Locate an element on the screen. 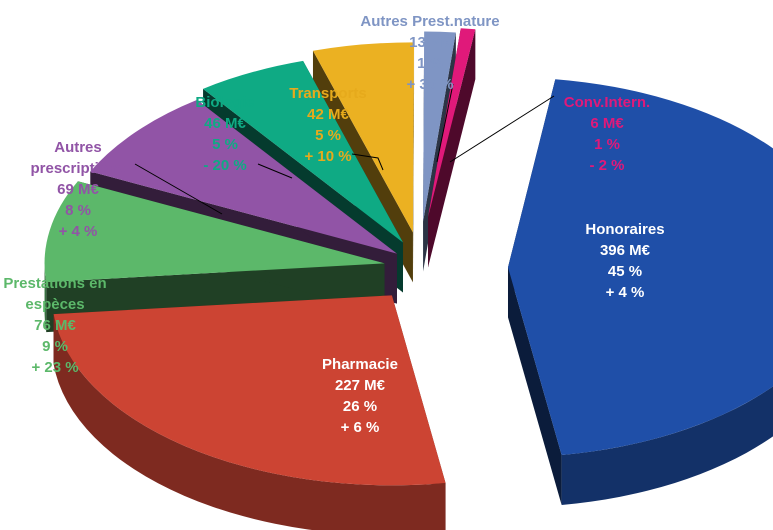  data-label-0: Honoraires 396 M€ 45 % + 4 % is located at coordinates (624, 261).